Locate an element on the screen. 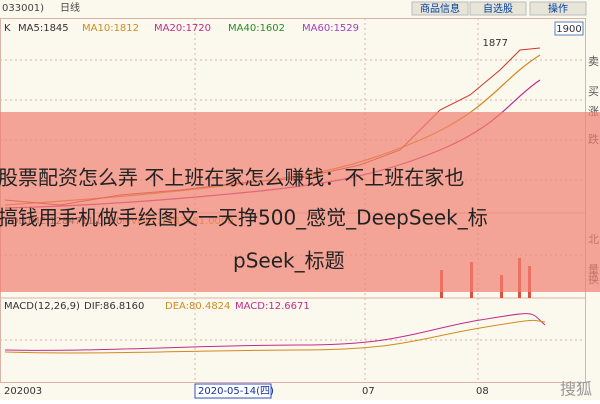 This screenshot has width=600, height=404. legend-item: K is located at coordinates (7, 28).